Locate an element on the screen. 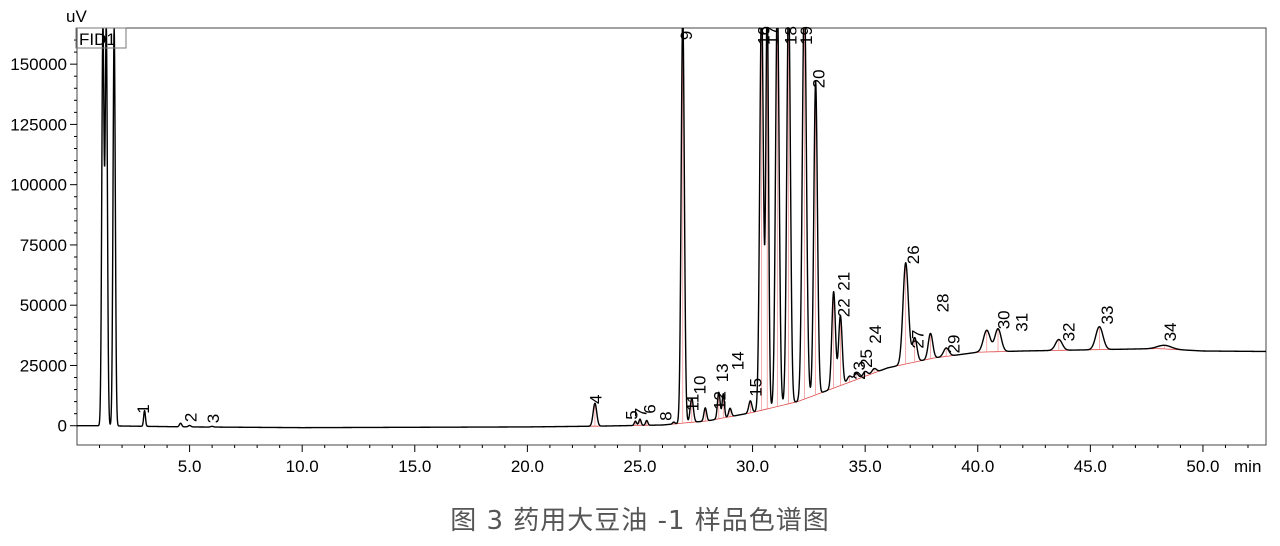 This screenshot has height=546, width=1280. peak-label: 25 is located at coordinates (866, 358).